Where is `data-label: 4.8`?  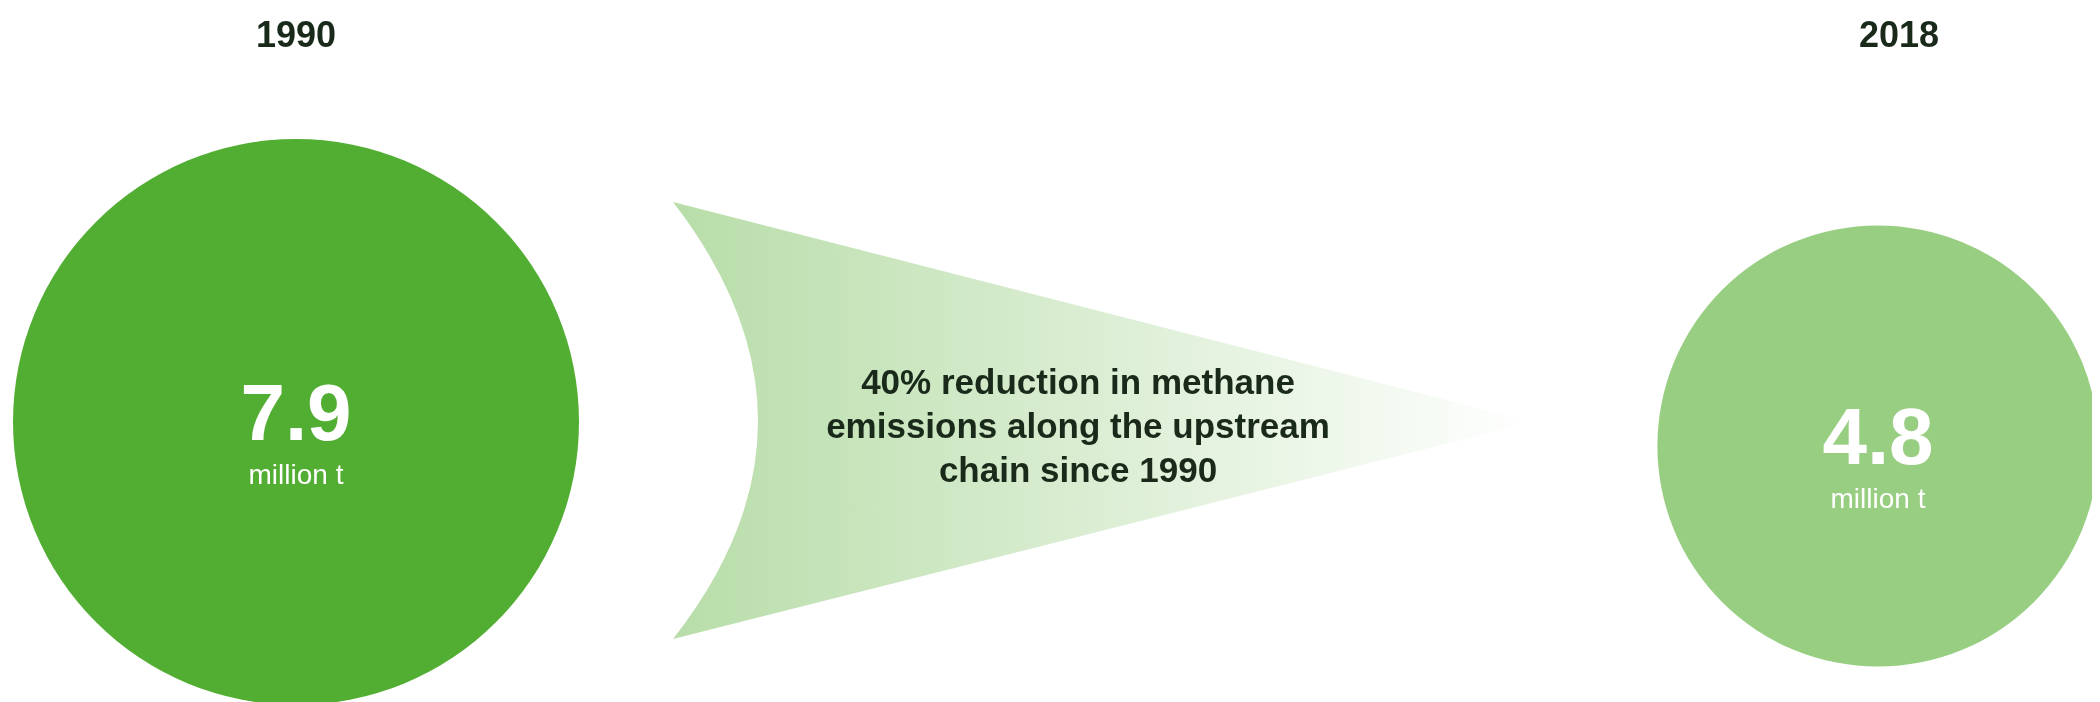 data-label: 4.8 is located at coordinates (1878, 436).